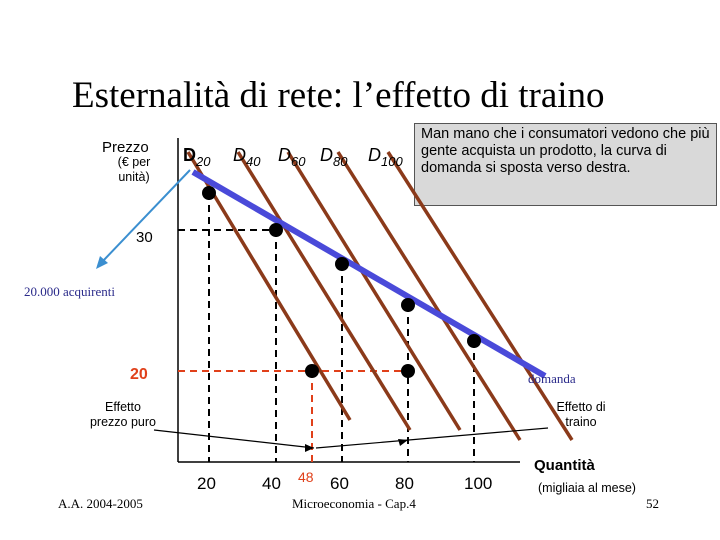 Image resolution: width=720 pixels, height=540 pixels. What do you see at coordinates (564, 465) in the screenshot?
I see `x-axis-label: Quantità` at bounding box center [564, 465].